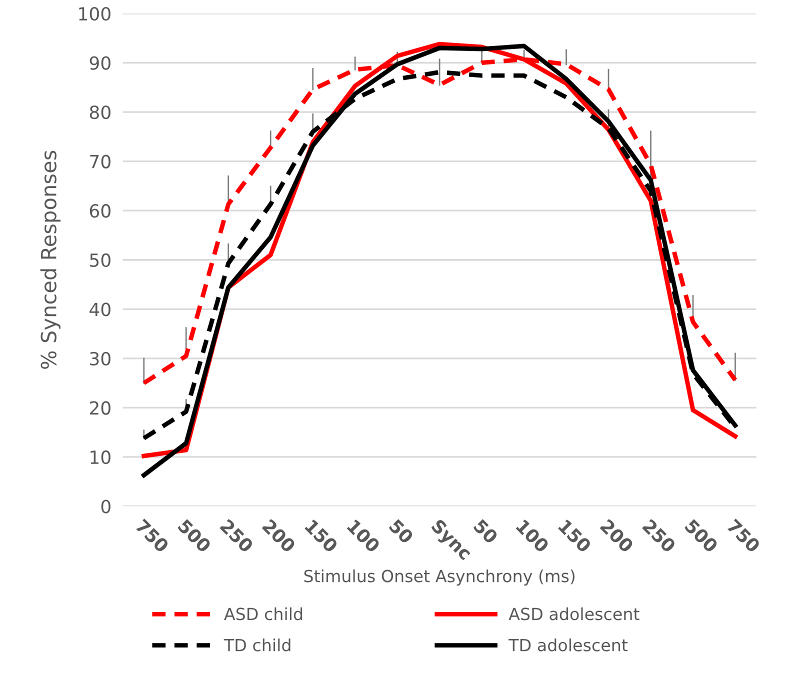 This screenshot has height=675, width=792. I want to click on x-axis-title: Stimulus Onset Asynchrony (ms), so click(439, 577).